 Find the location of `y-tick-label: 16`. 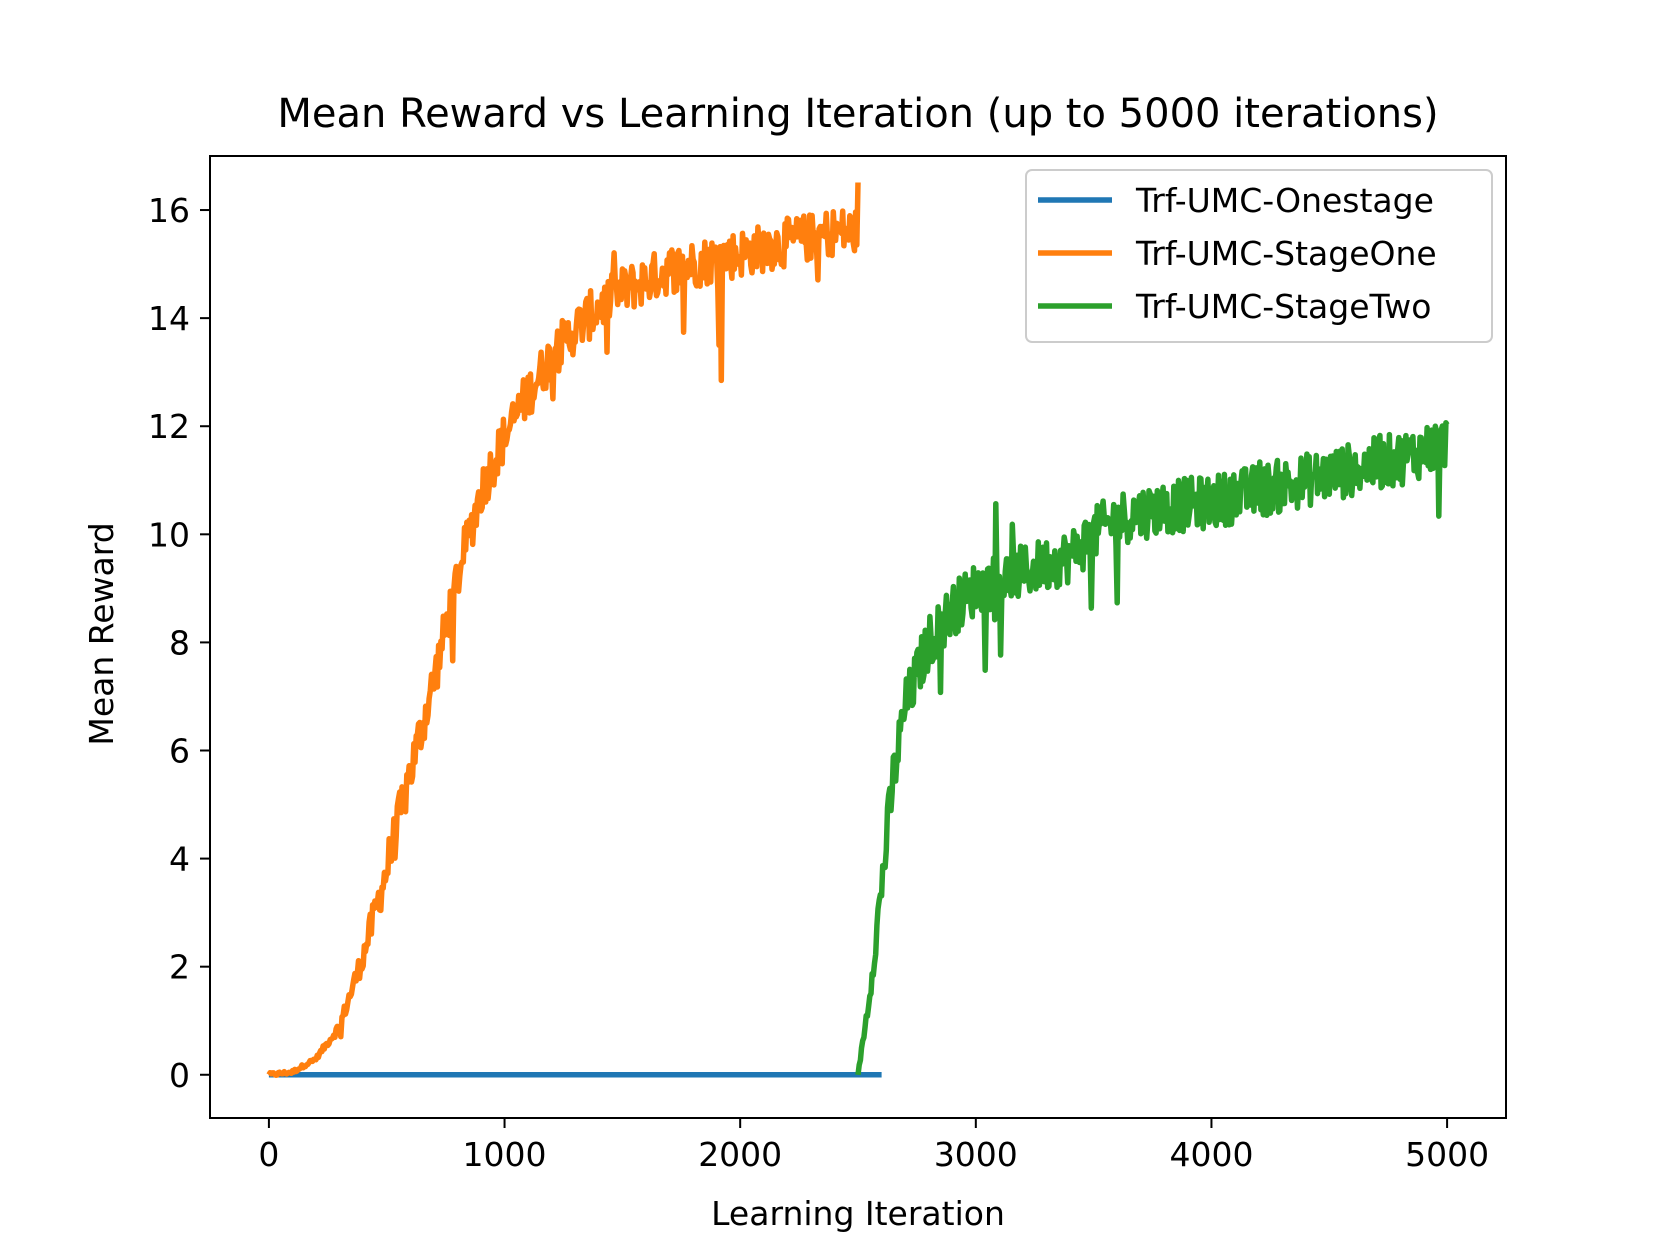

y-tick-label: 16 is located at coordinates (169, 210).